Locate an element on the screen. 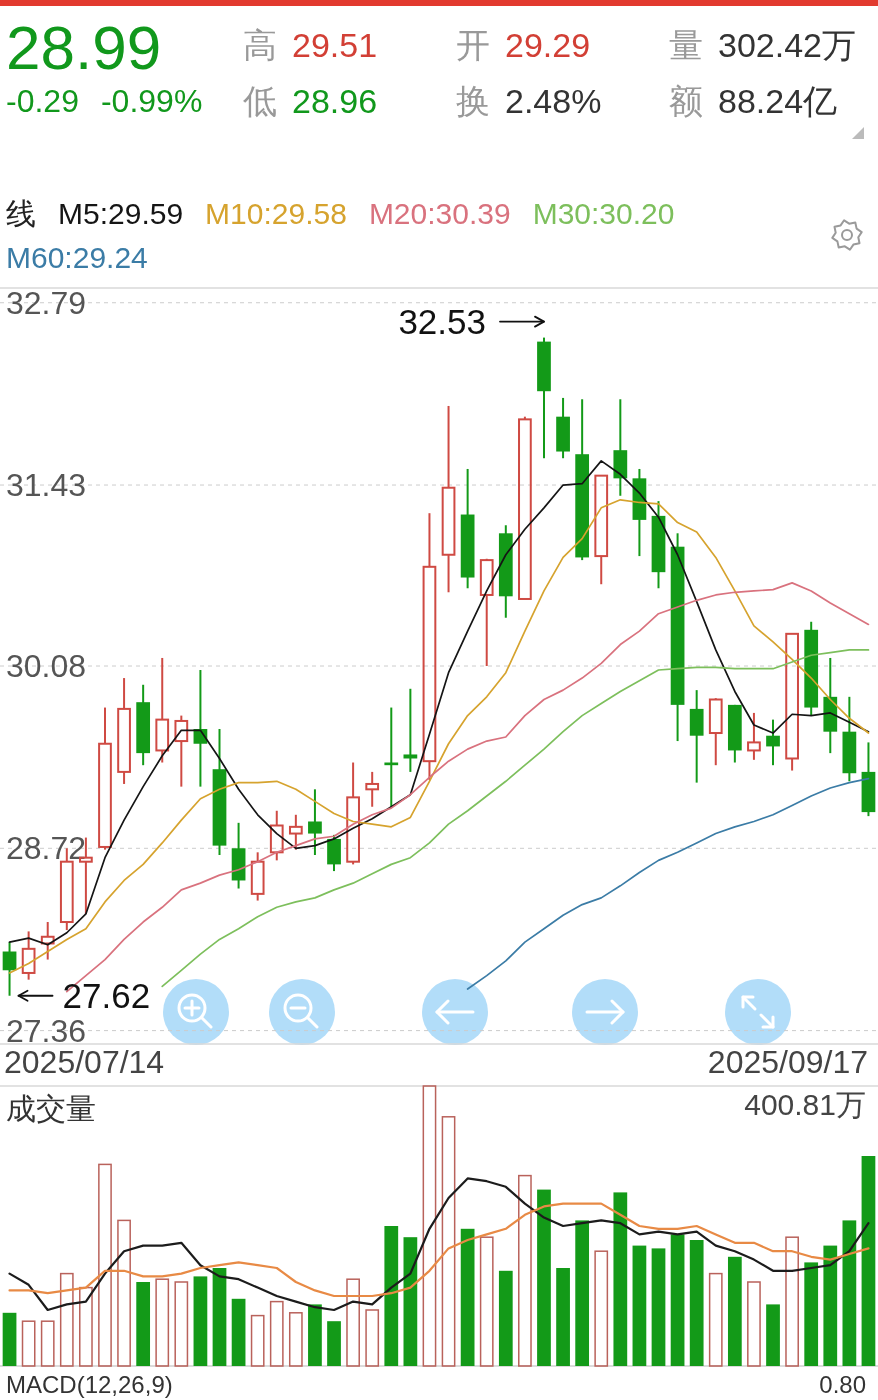  text: 量 is located at coordinates (686, 45).